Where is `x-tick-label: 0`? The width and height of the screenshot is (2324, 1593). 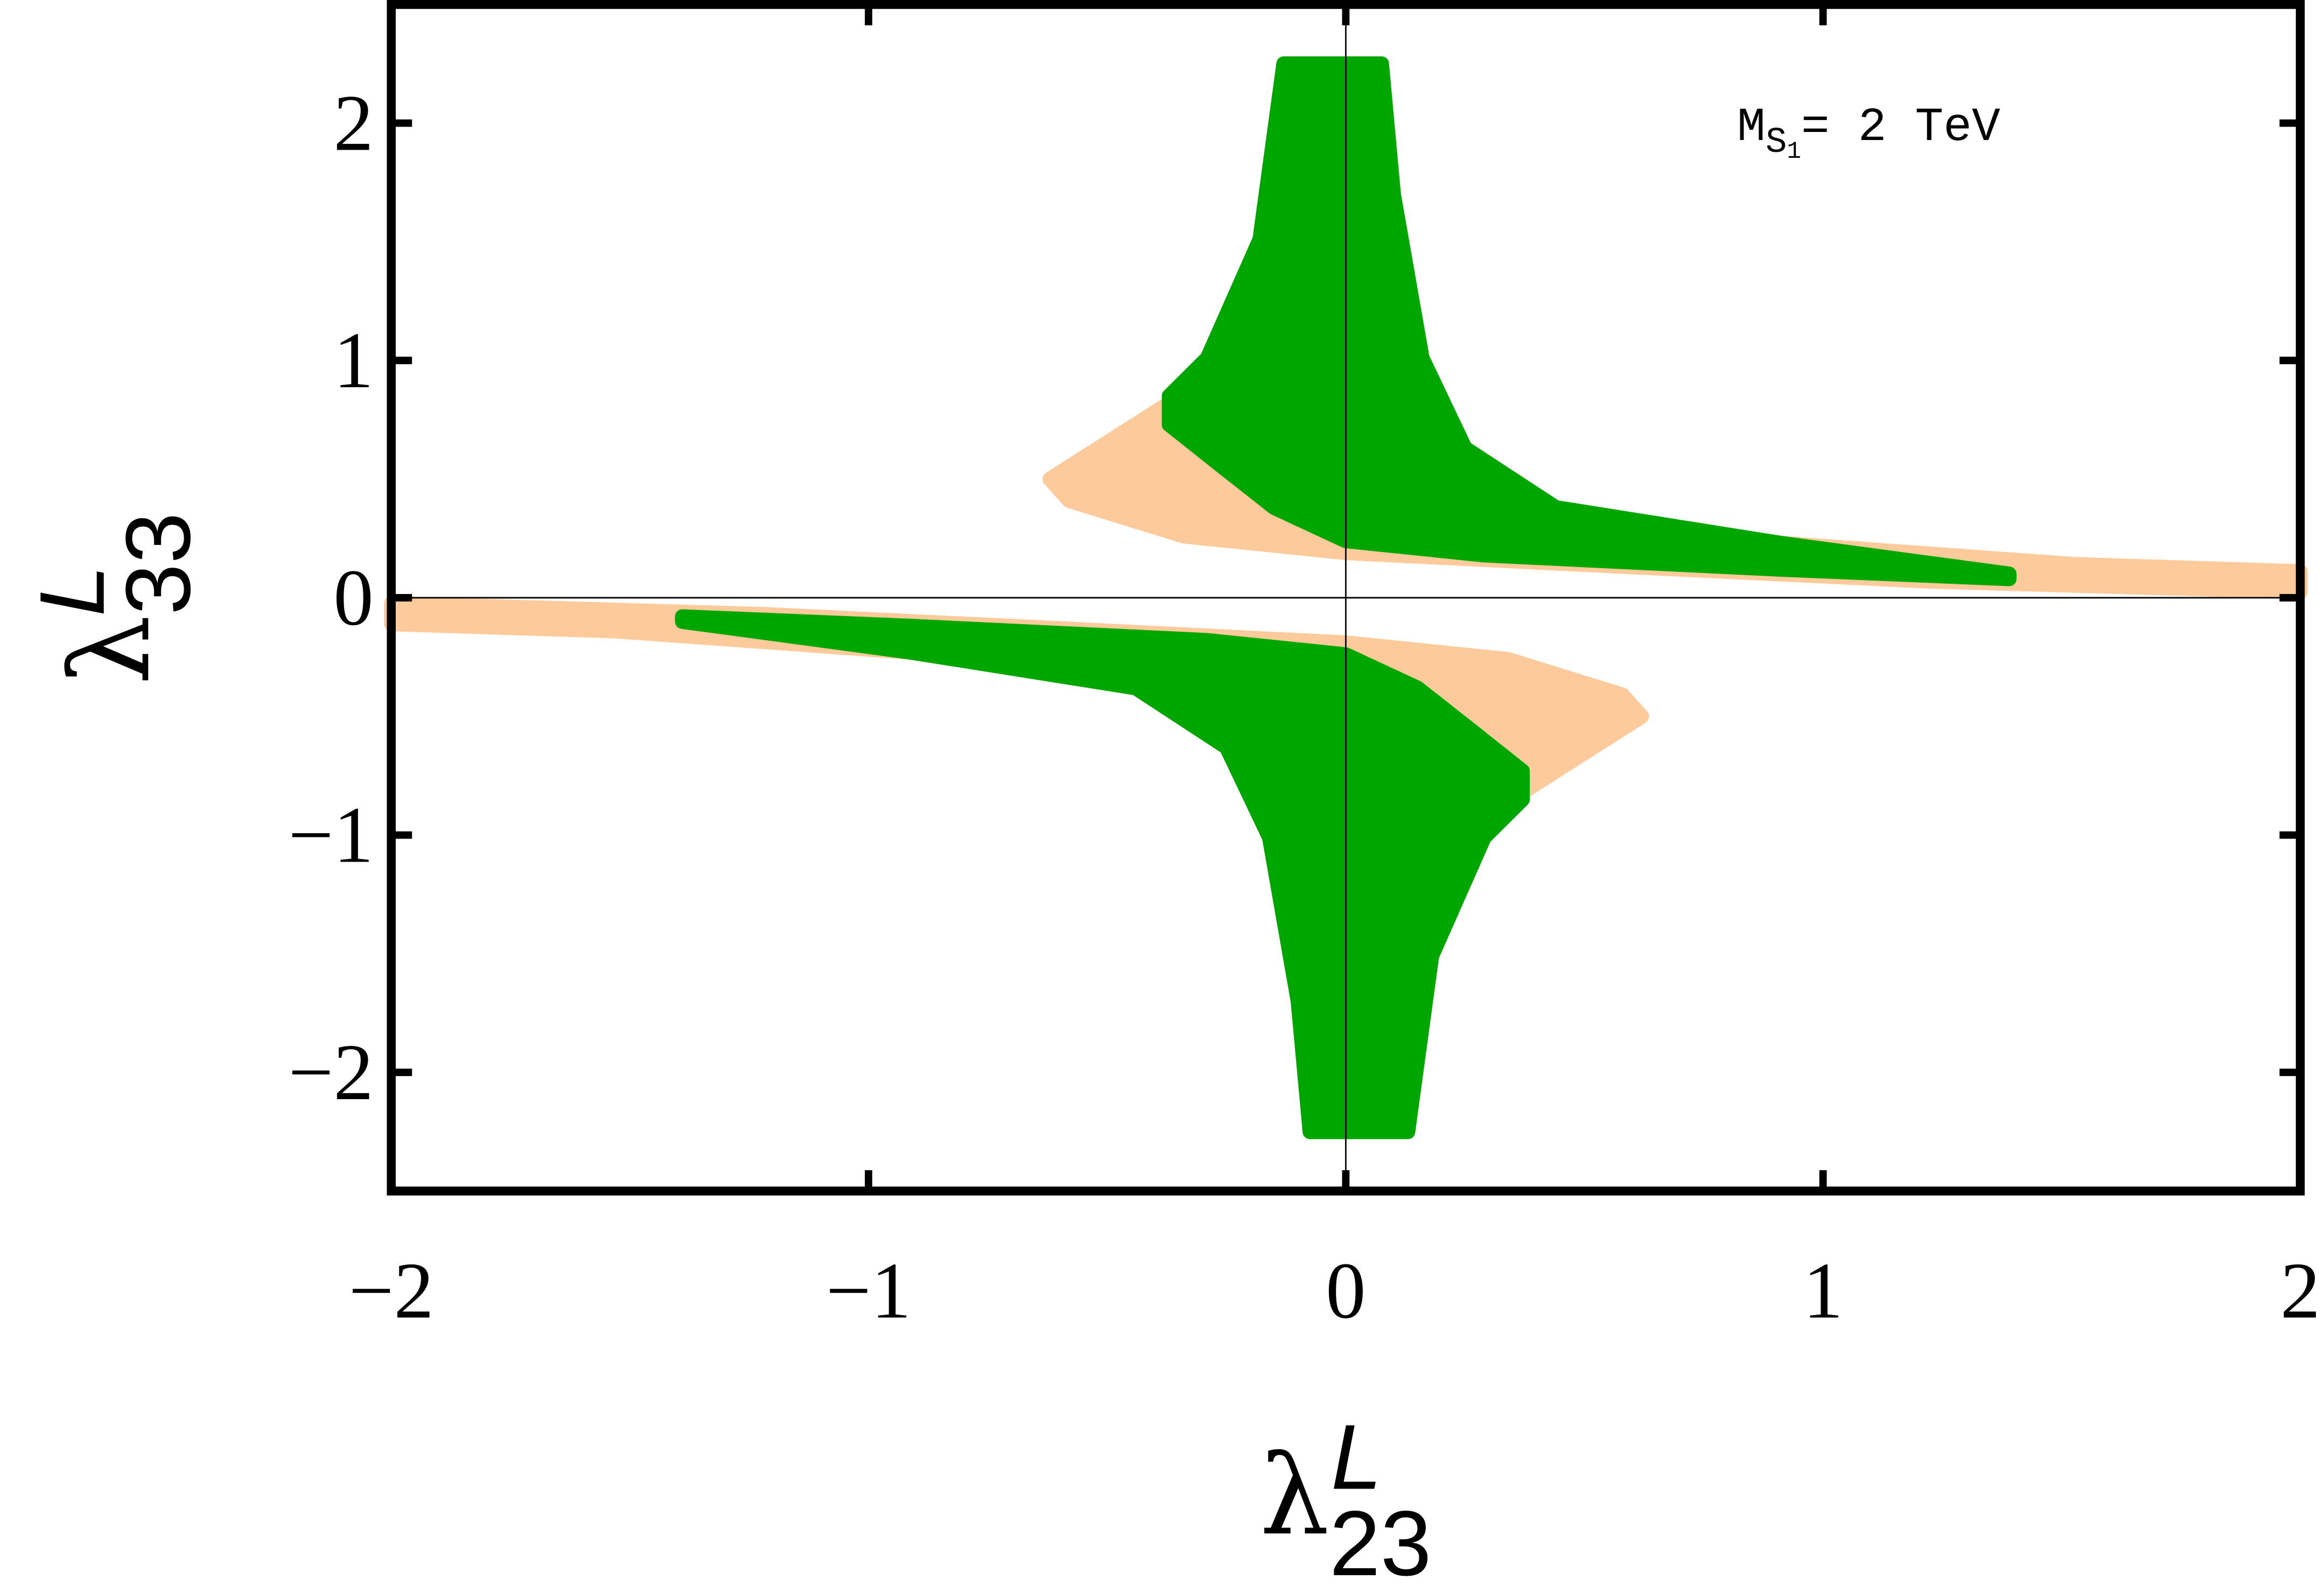 x-tick-label: 0 is located at coordinates (1346, 1290).